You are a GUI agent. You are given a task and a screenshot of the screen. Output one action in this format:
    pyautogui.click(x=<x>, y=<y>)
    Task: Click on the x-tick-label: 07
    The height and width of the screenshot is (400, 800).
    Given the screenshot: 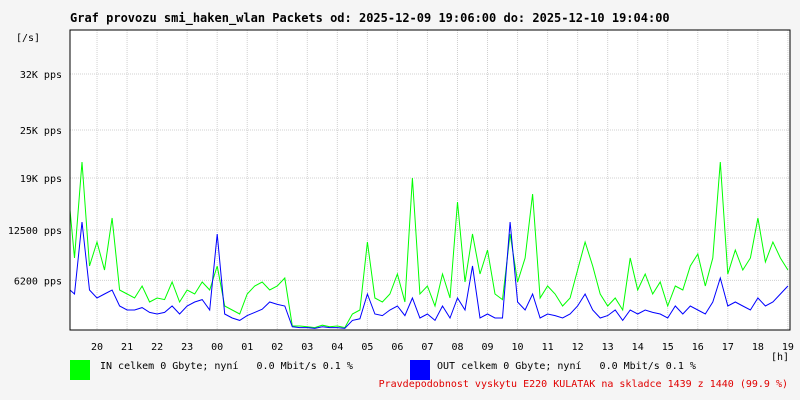 What is the action you would take?
    pyautogui.click(x=427, y=347)
    